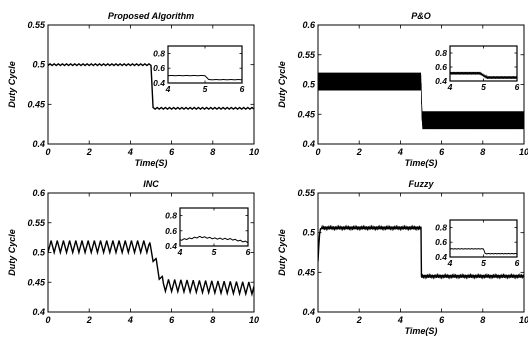 The image size is (528, 340). I want to click on inset-3: 4 5 6 0.4 0.6 0.8, so click(477, 243).